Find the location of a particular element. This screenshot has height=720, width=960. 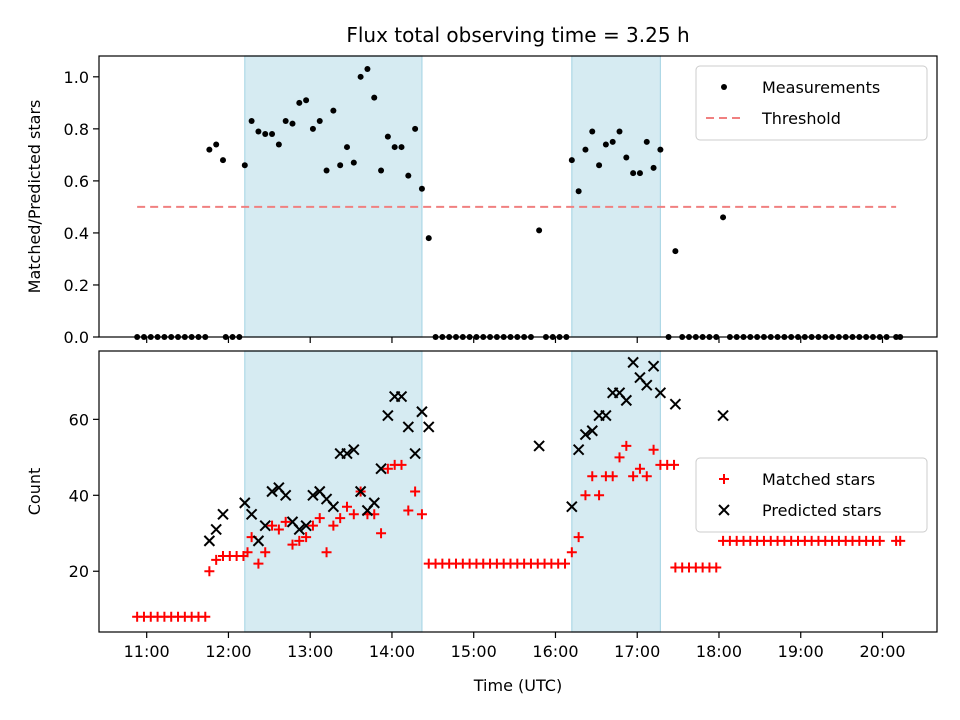

x-tick-label: 11:00 is located at coordinates (147, 651).